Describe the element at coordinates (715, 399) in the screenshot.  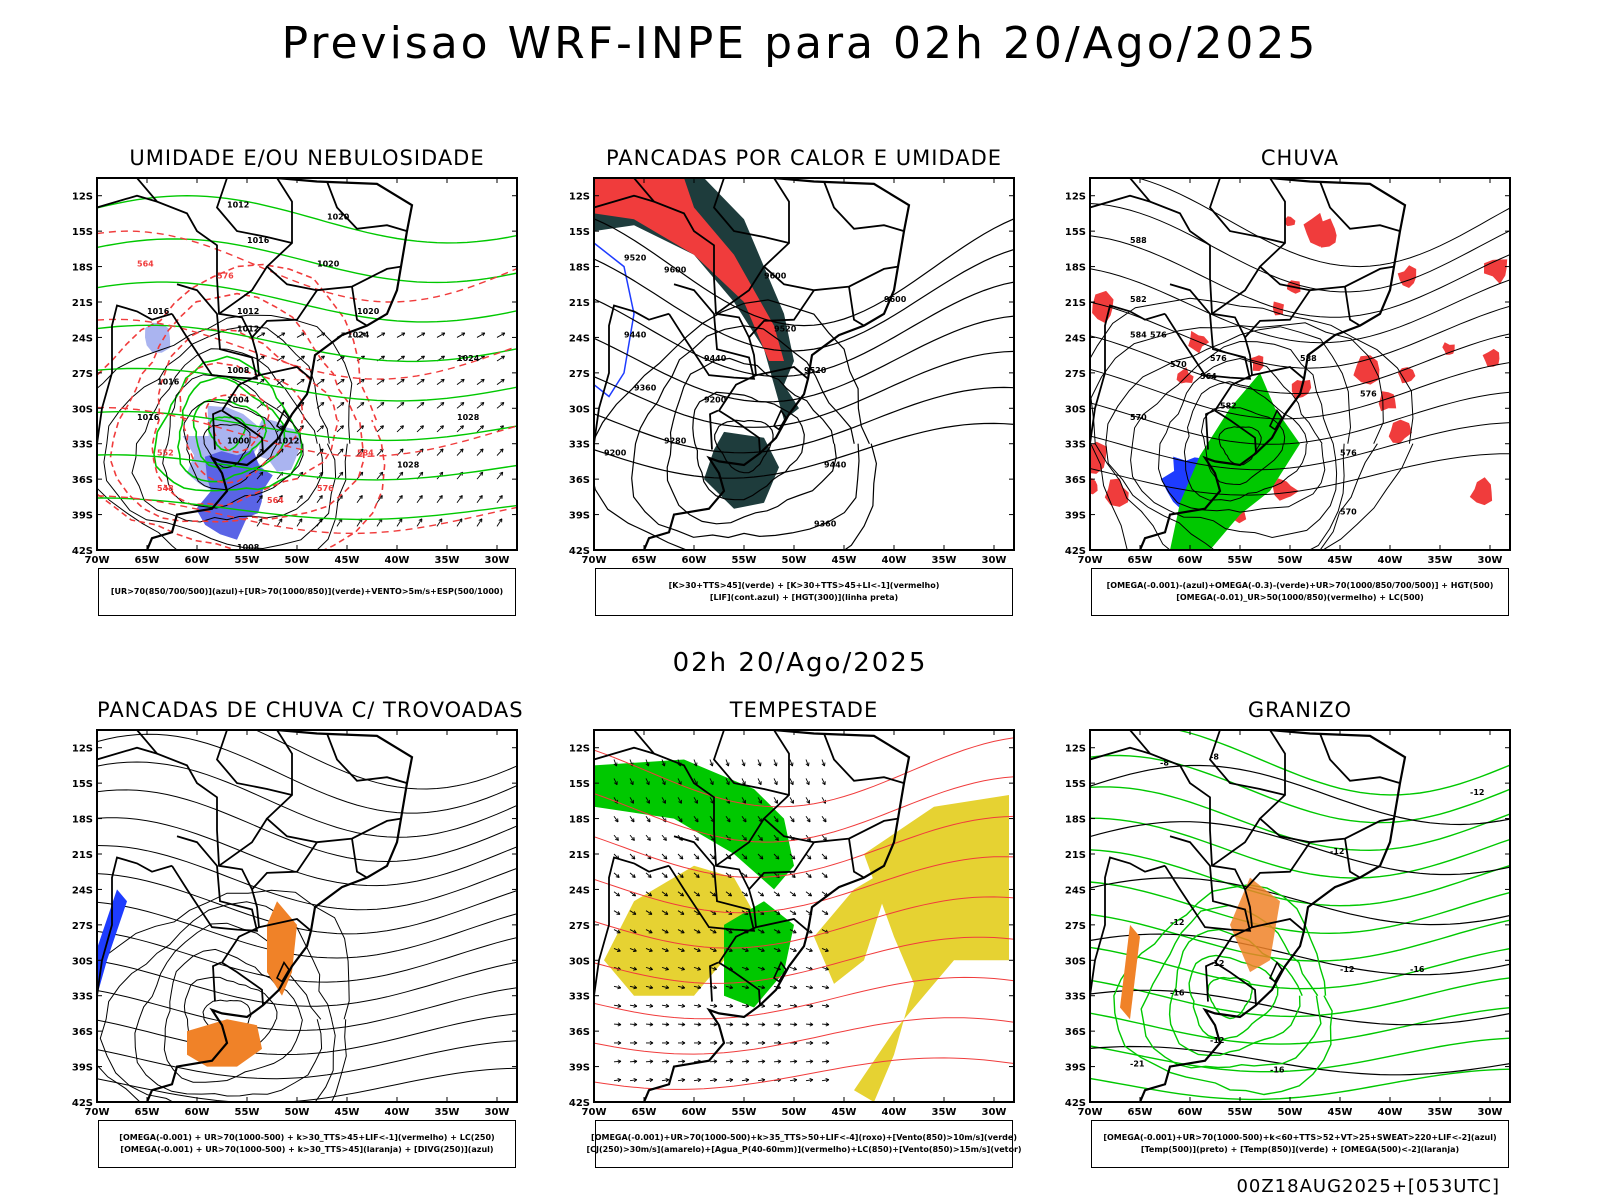
I see `contour-label: 9200` at that location.